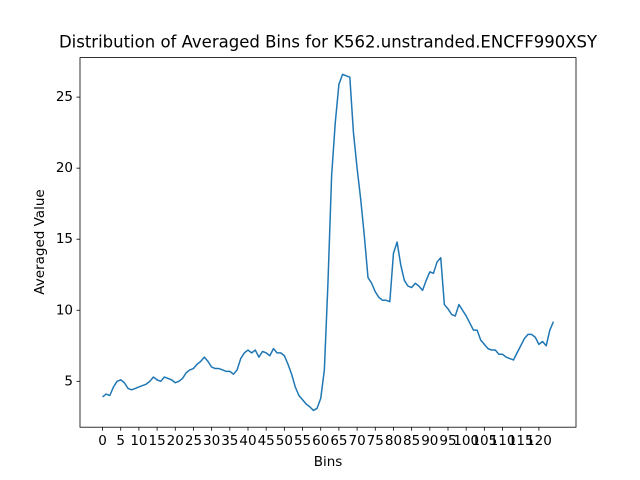  I want to click on y-tick-label: 20, so click(64, 168).